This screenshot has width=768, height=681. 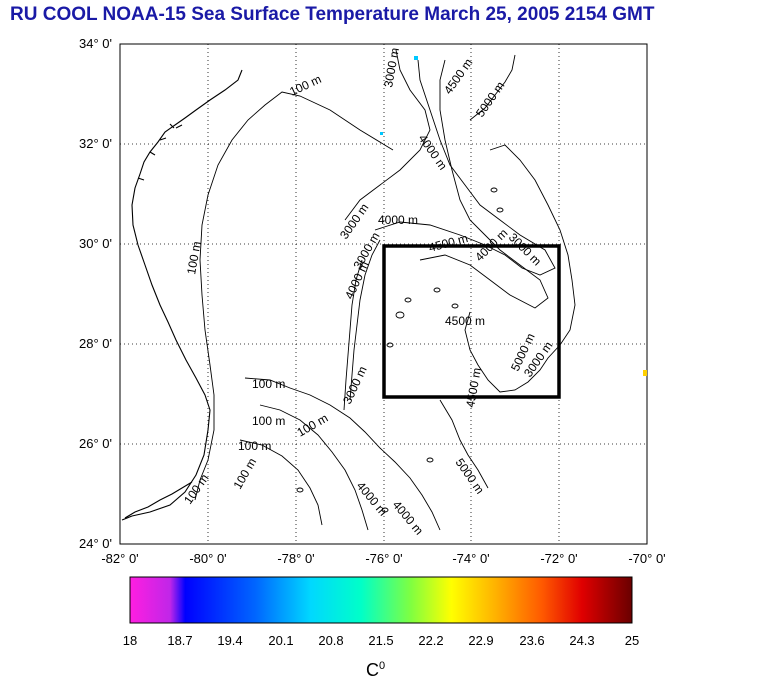 What do you see at coordinates (381, 600) in the screenshot?
I see `colorbar` at bounding box center [381, 600].